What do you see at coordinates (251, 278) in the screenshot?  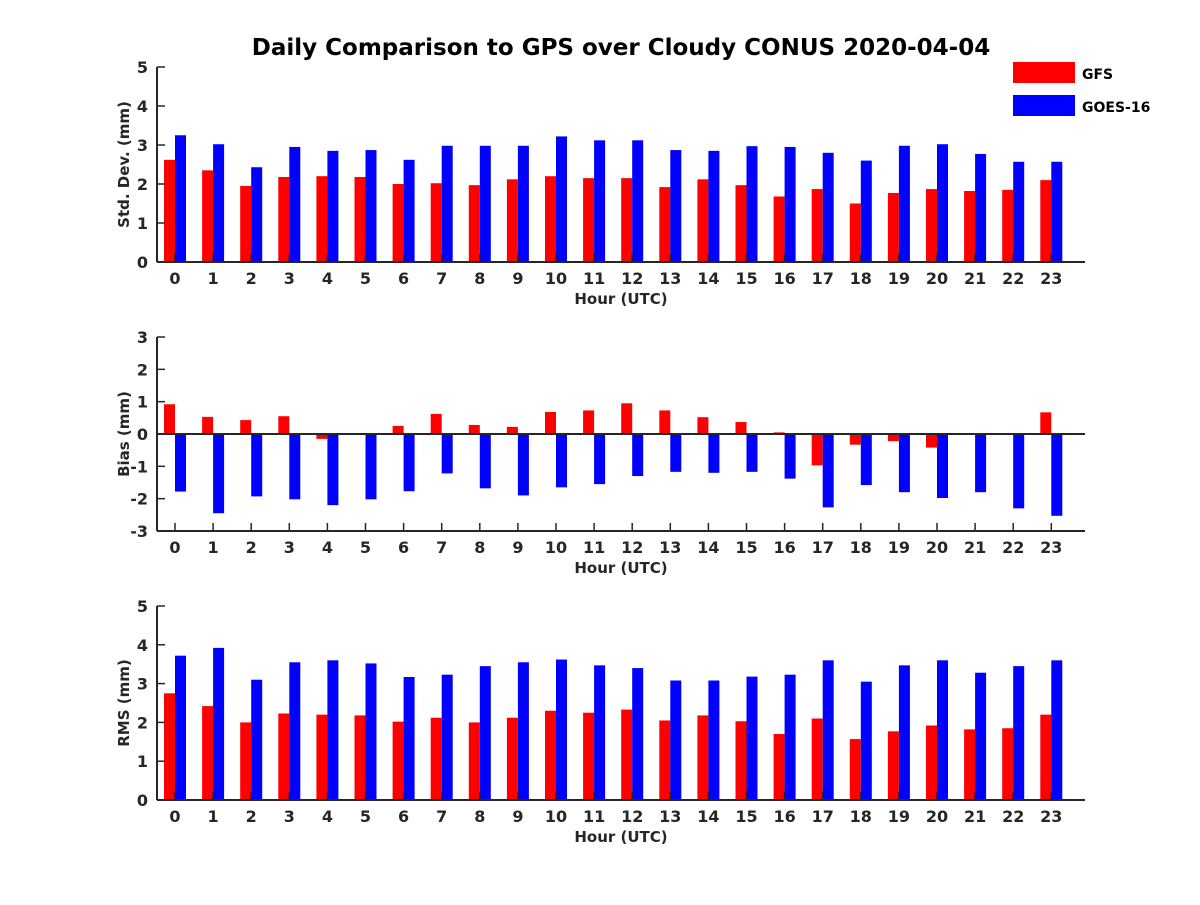 I see `x-tick-label: 2` at bounding box center [251, 278].